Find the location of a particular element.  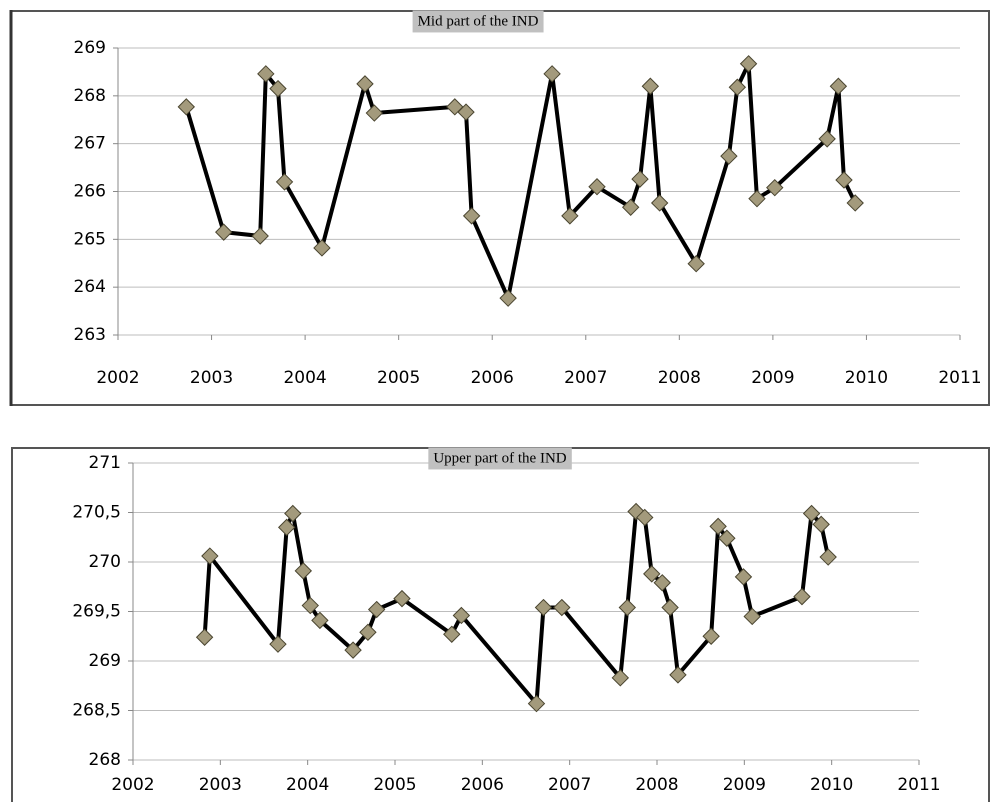

x-tick-label: 2010 is located at coordinates (866, 378).